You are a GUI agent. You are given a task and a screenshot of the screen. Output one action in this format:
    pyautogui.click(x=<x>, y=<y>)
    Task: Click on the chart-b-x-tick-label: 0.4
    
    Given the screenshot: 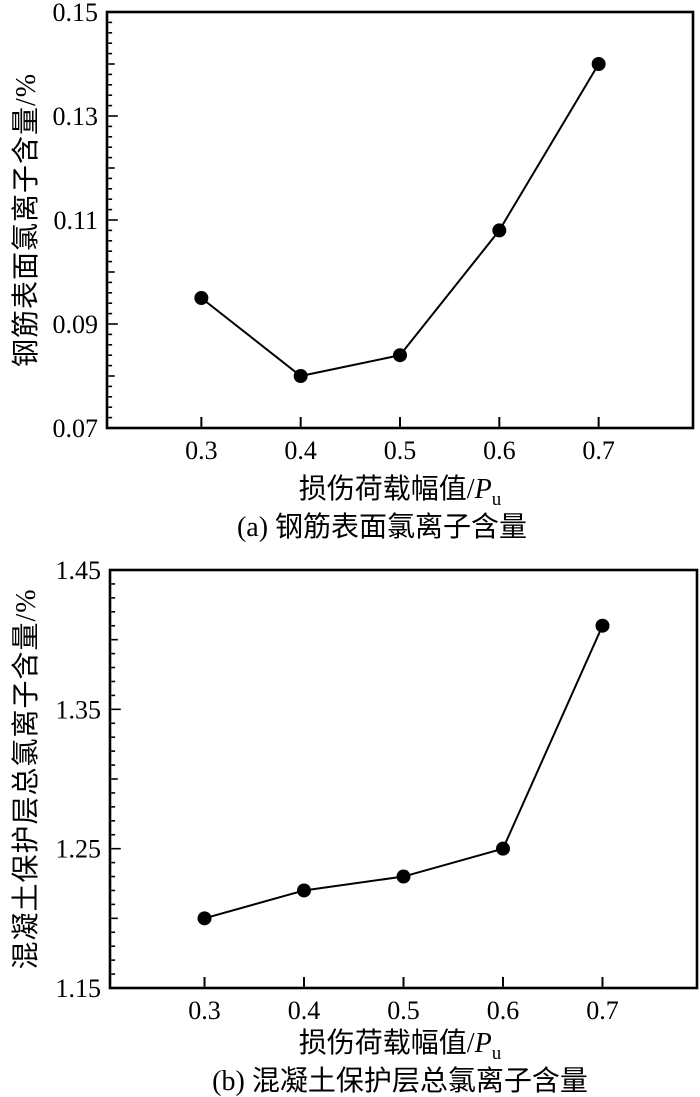 What is the action you would take?
    pyautogui.click(x=304, y=1010)
    